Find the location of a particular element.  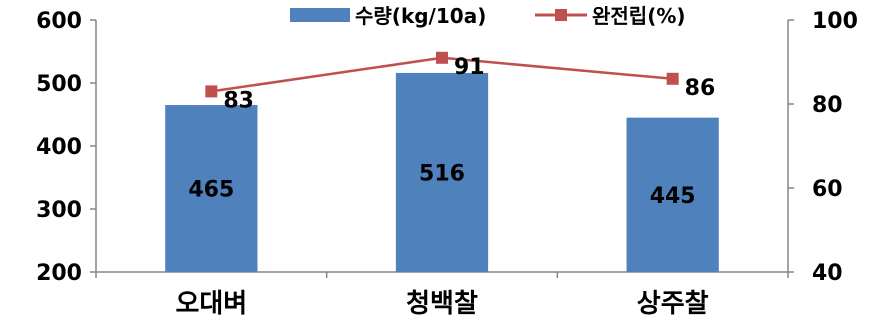

bar-data-label: 445 is located at coordinates (673, 196).